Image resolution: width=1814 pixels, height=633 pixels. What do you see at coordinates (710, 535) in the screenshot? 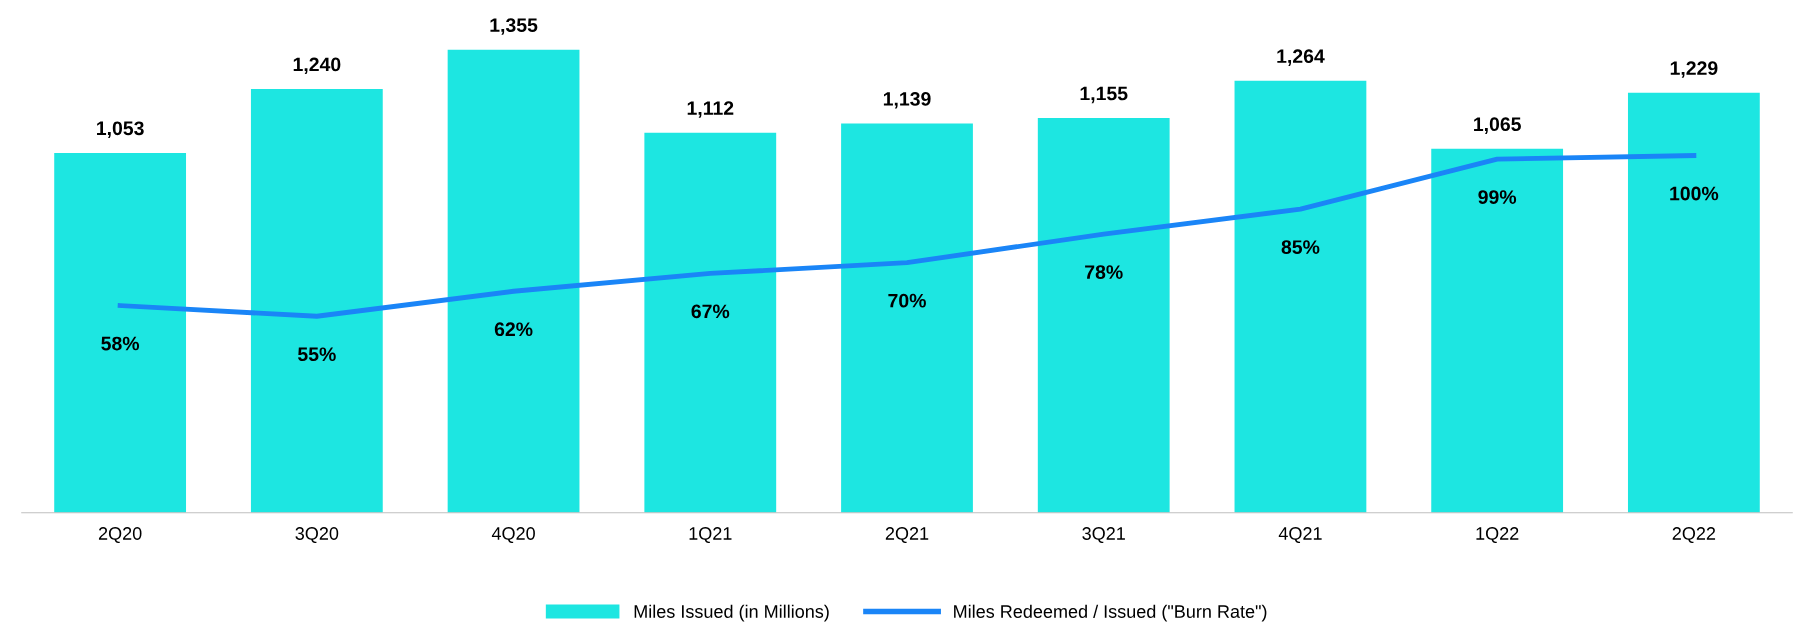
I see `x-tick-label: 1Q21` at bounding box center [710, 535].